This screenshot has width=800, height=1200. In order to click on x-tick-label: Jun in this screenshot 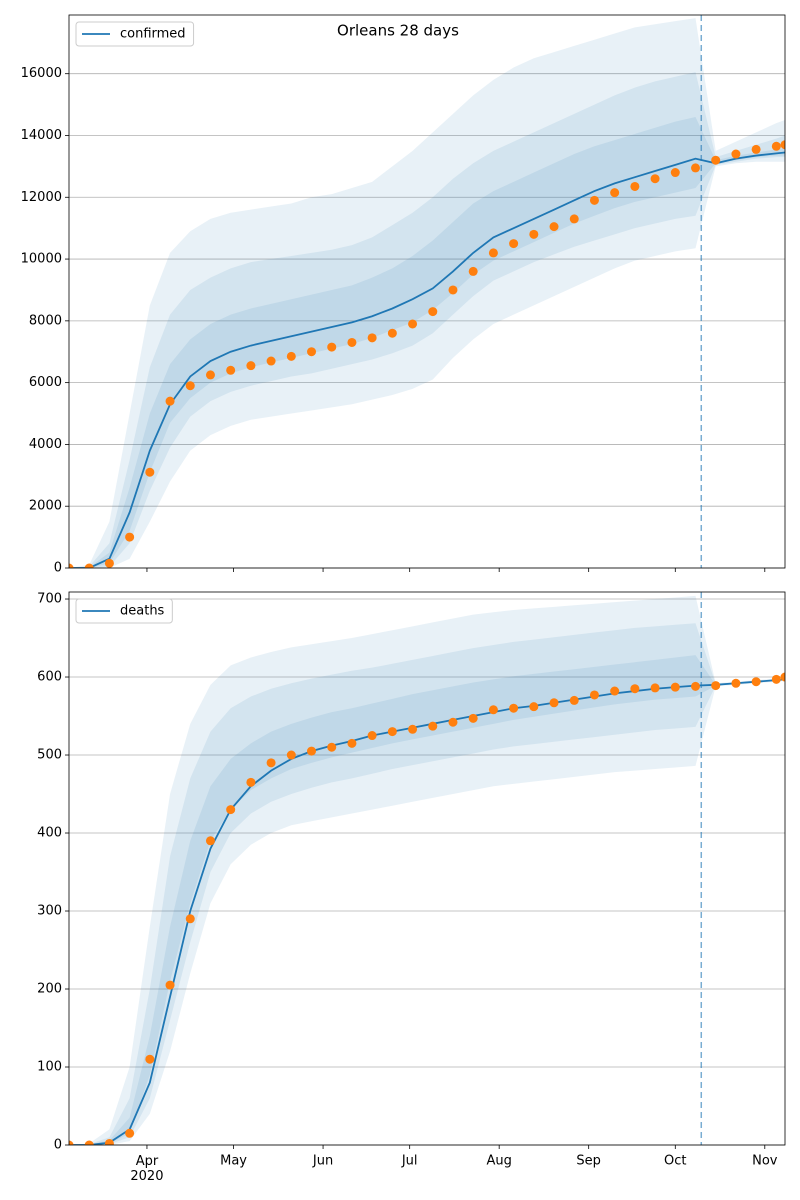, I will do `click(322, 1161)`.